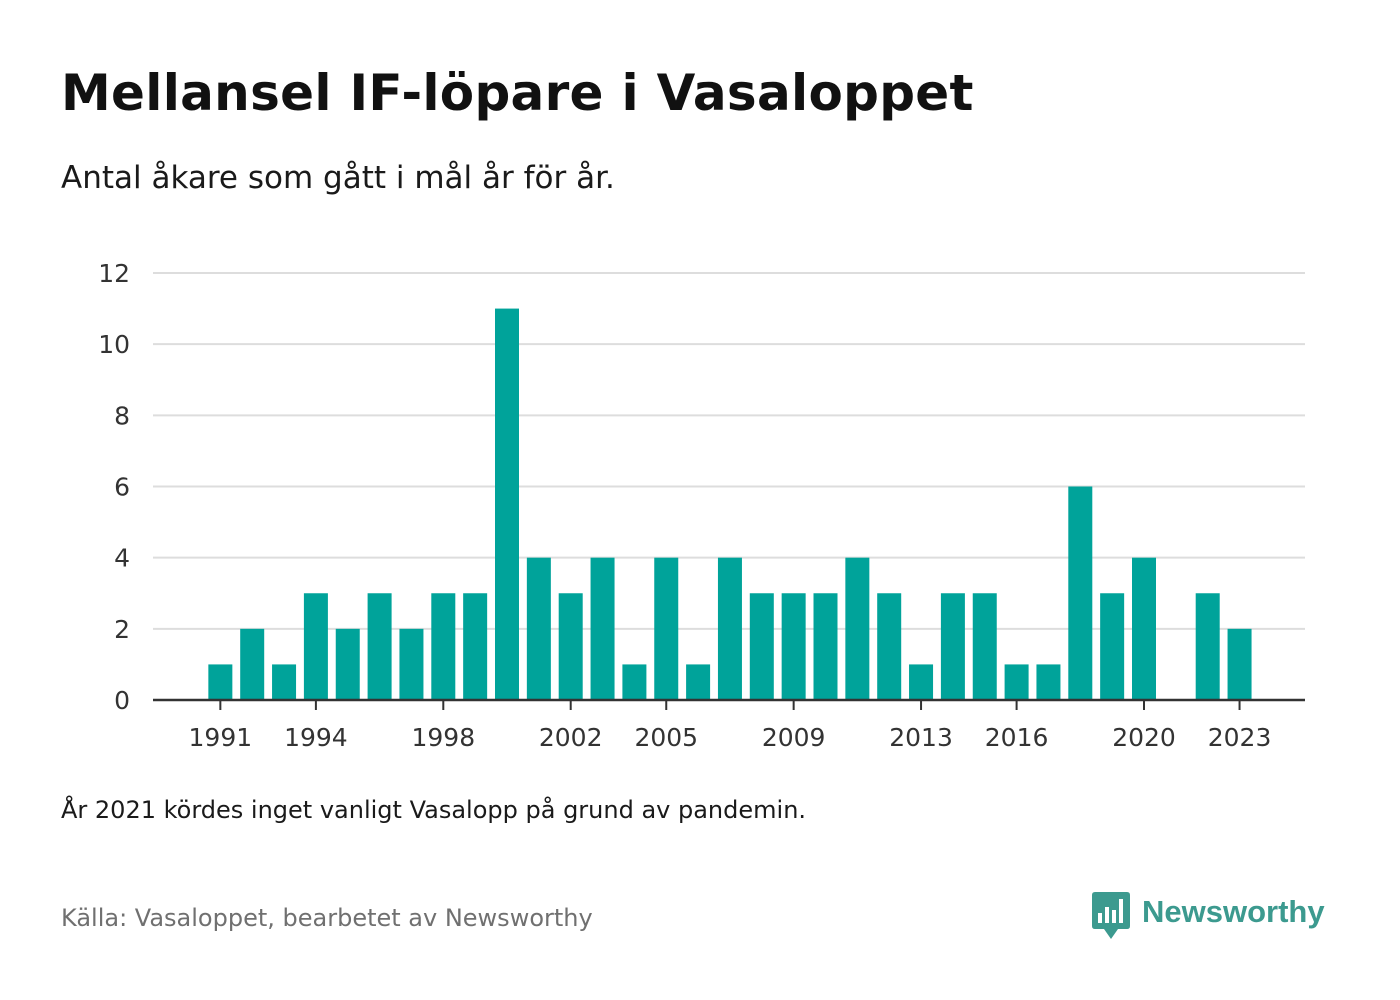 This screenshot has height=1000, width=1400. I want to click on bar-2017, so click(1048, 682).